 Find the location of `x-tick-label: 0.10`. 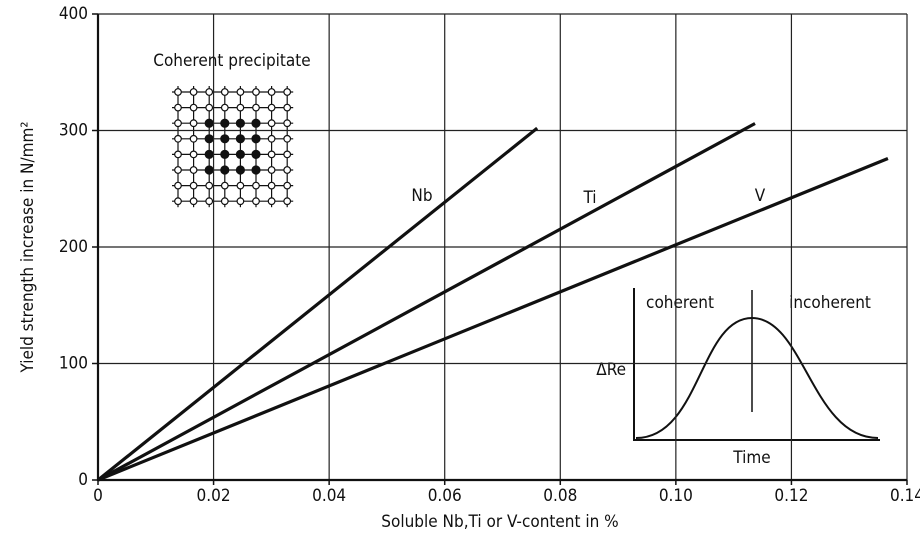

x-tick-label: 0.10 is located at coordinates (676, 496).